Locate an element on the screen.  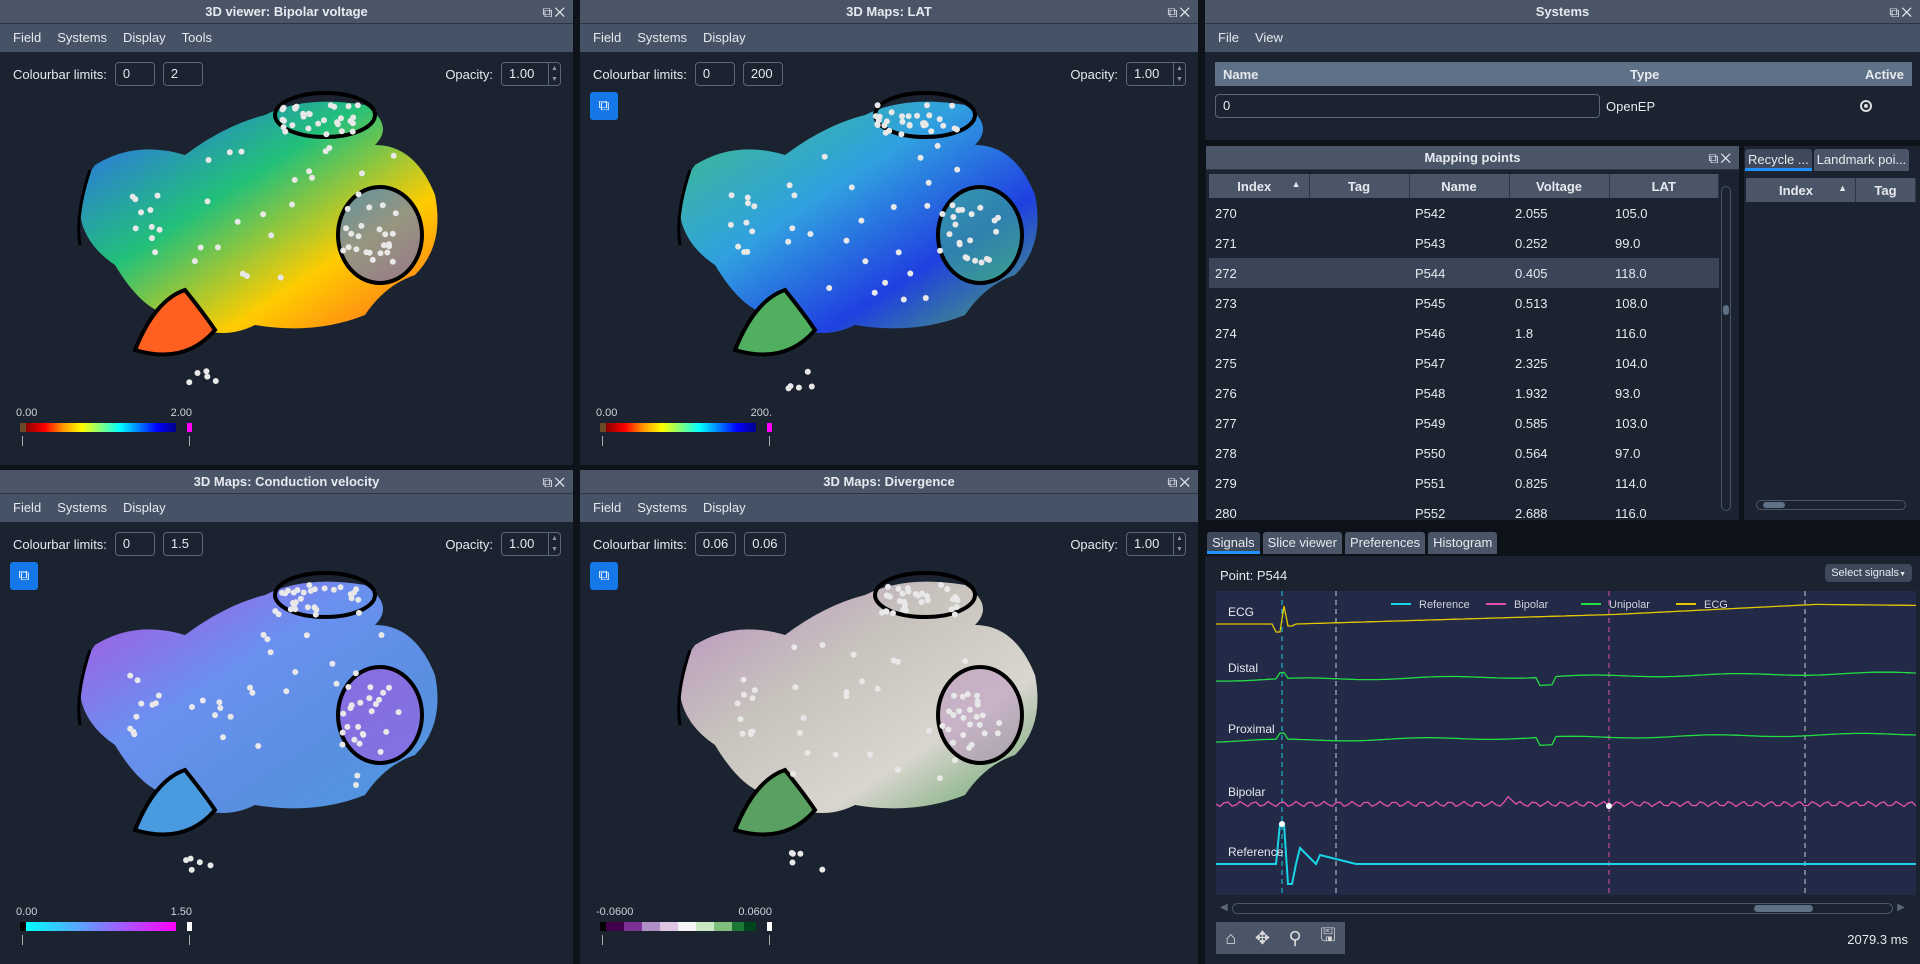
bipolar-marker is located at coordinates (1609, 806).